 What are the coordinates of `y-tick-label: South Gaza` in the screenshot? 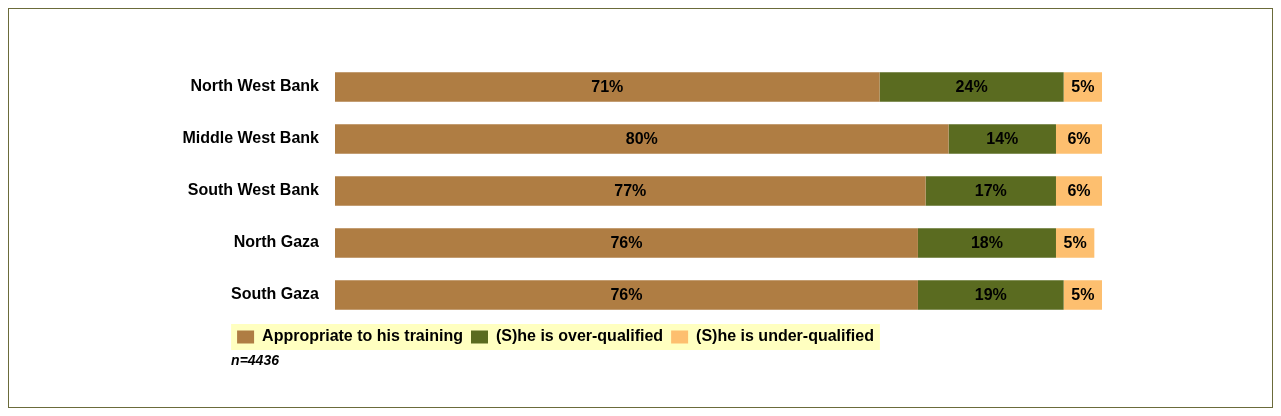 It's located at (275, 294).